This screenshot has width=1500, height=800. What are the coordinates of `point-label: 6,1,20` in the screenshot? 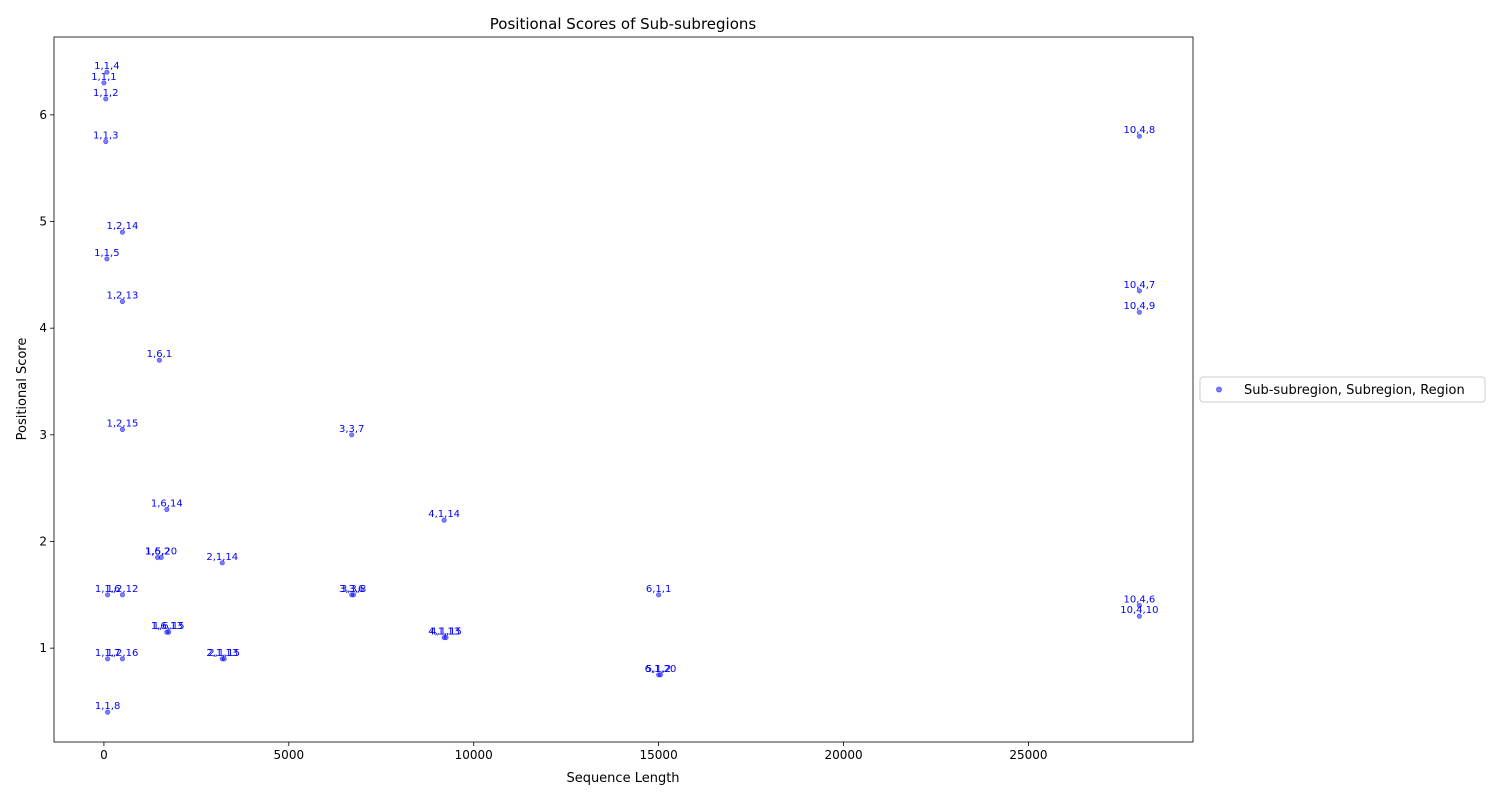 It's located at (661, 669).